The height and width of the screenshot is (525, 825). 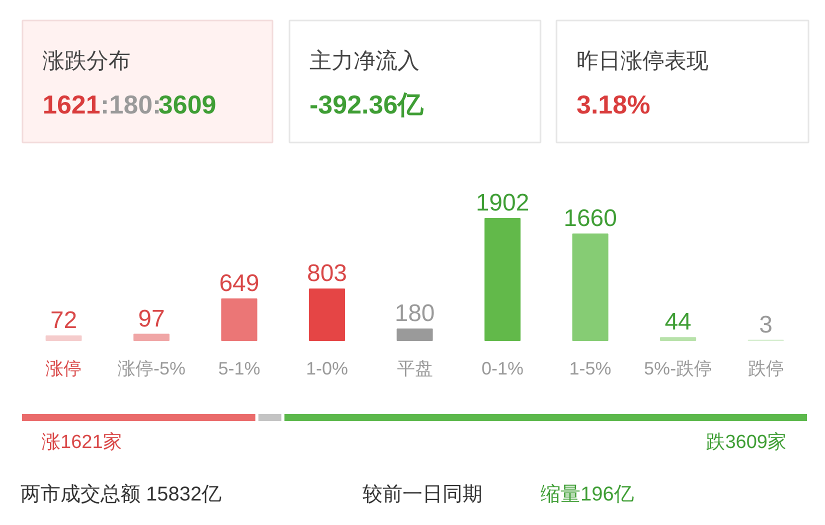 What do you see at coordinates (678, 322) in the screenshot?
I see `data-label: 44` at bounding box center [678, 322].